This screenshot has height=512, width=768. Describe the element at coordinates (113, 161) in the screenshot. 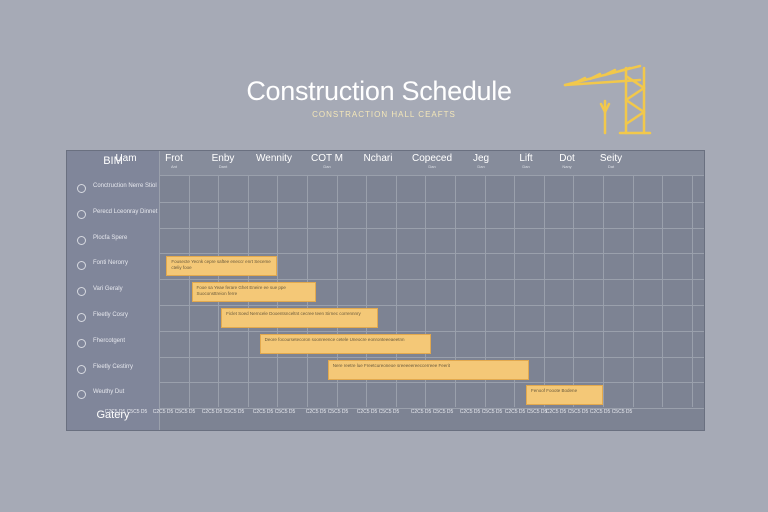

I see `corner-label: BIM` at that location.